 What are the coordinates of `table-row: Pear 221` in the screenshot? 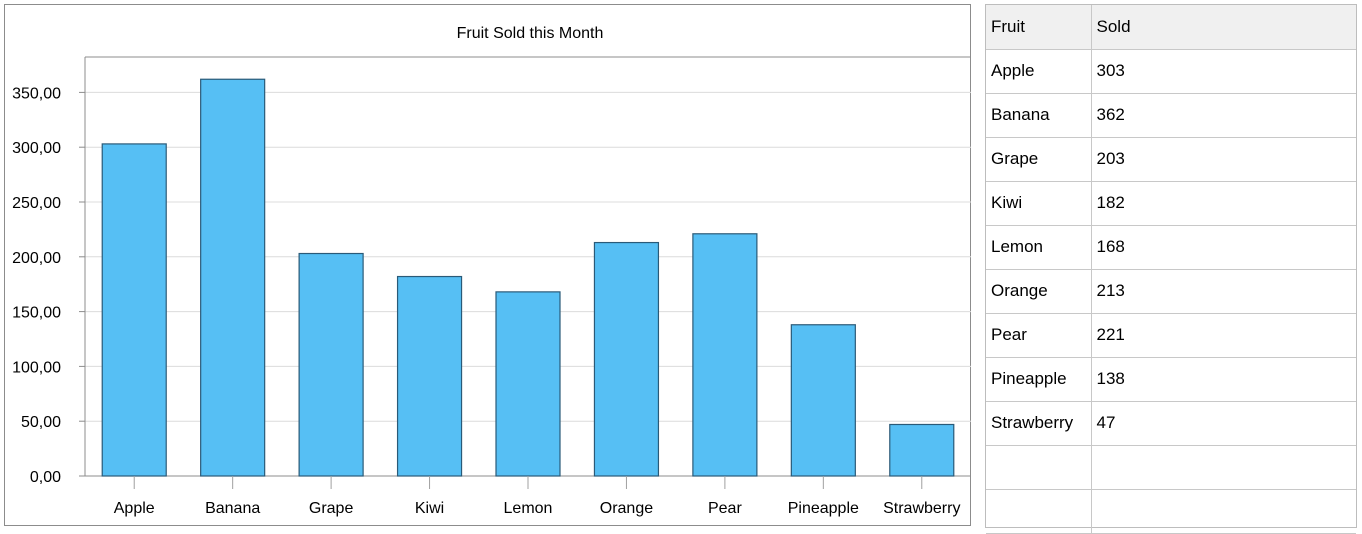 It's located at (1171, 335).